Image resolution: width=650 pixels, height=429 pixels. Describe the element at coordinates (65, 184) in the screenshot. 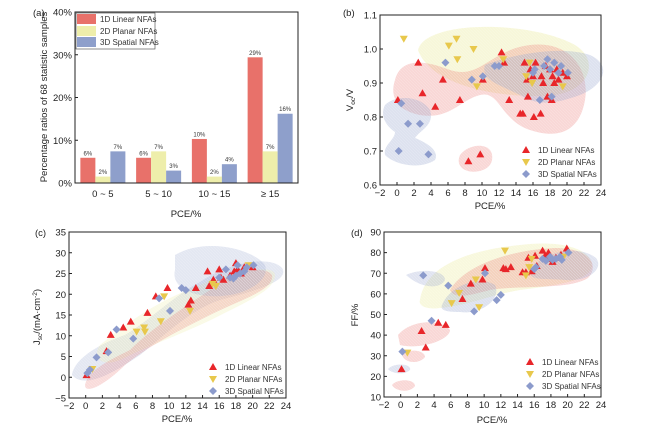

I see `y-tick-label-0: 0%` at that location.